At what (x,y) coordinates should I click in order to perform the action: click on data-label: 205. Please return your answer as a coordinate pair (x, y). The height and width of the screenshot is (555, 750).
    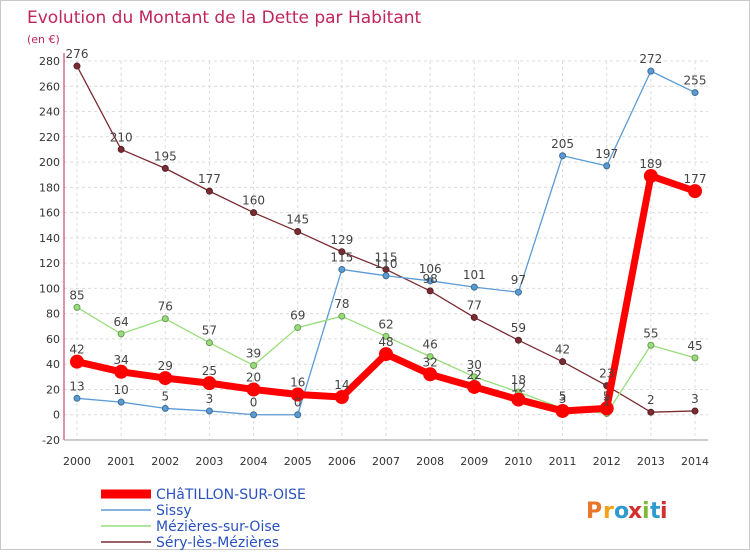
    Looking at the image, I should click on (562, 144).